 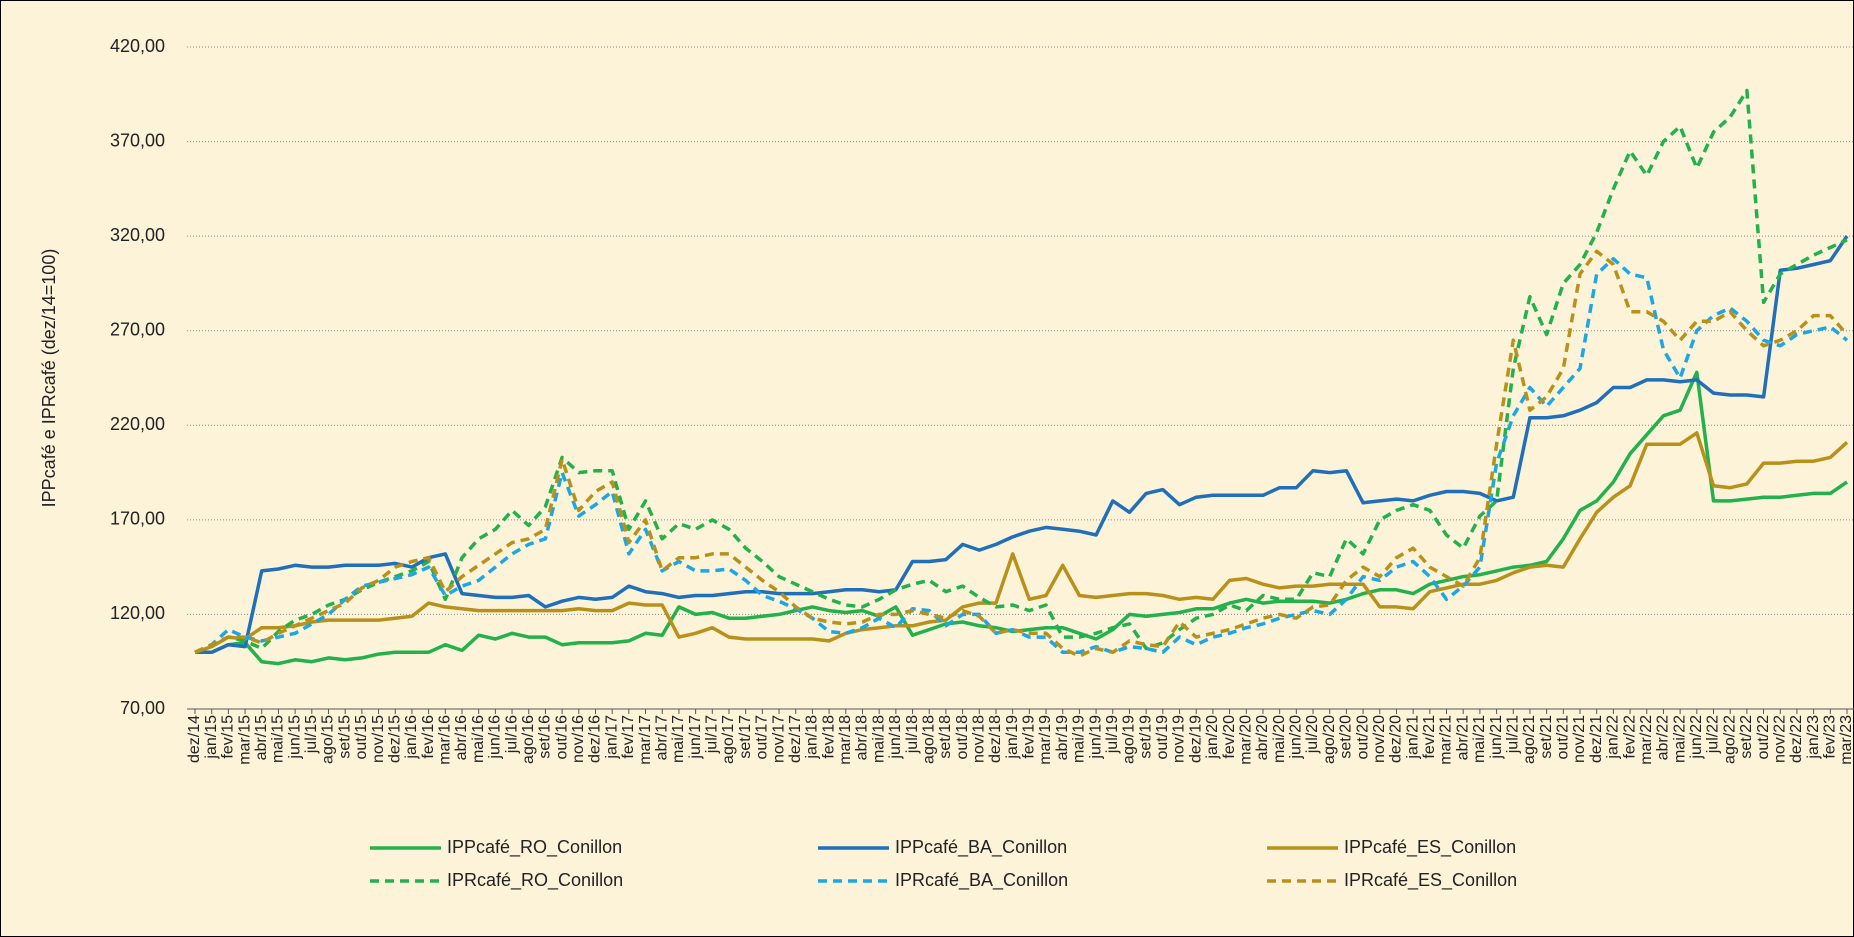 I want to click on legend-label: IPRcafé_ES_Conillon, so click(x=1430, y=880).